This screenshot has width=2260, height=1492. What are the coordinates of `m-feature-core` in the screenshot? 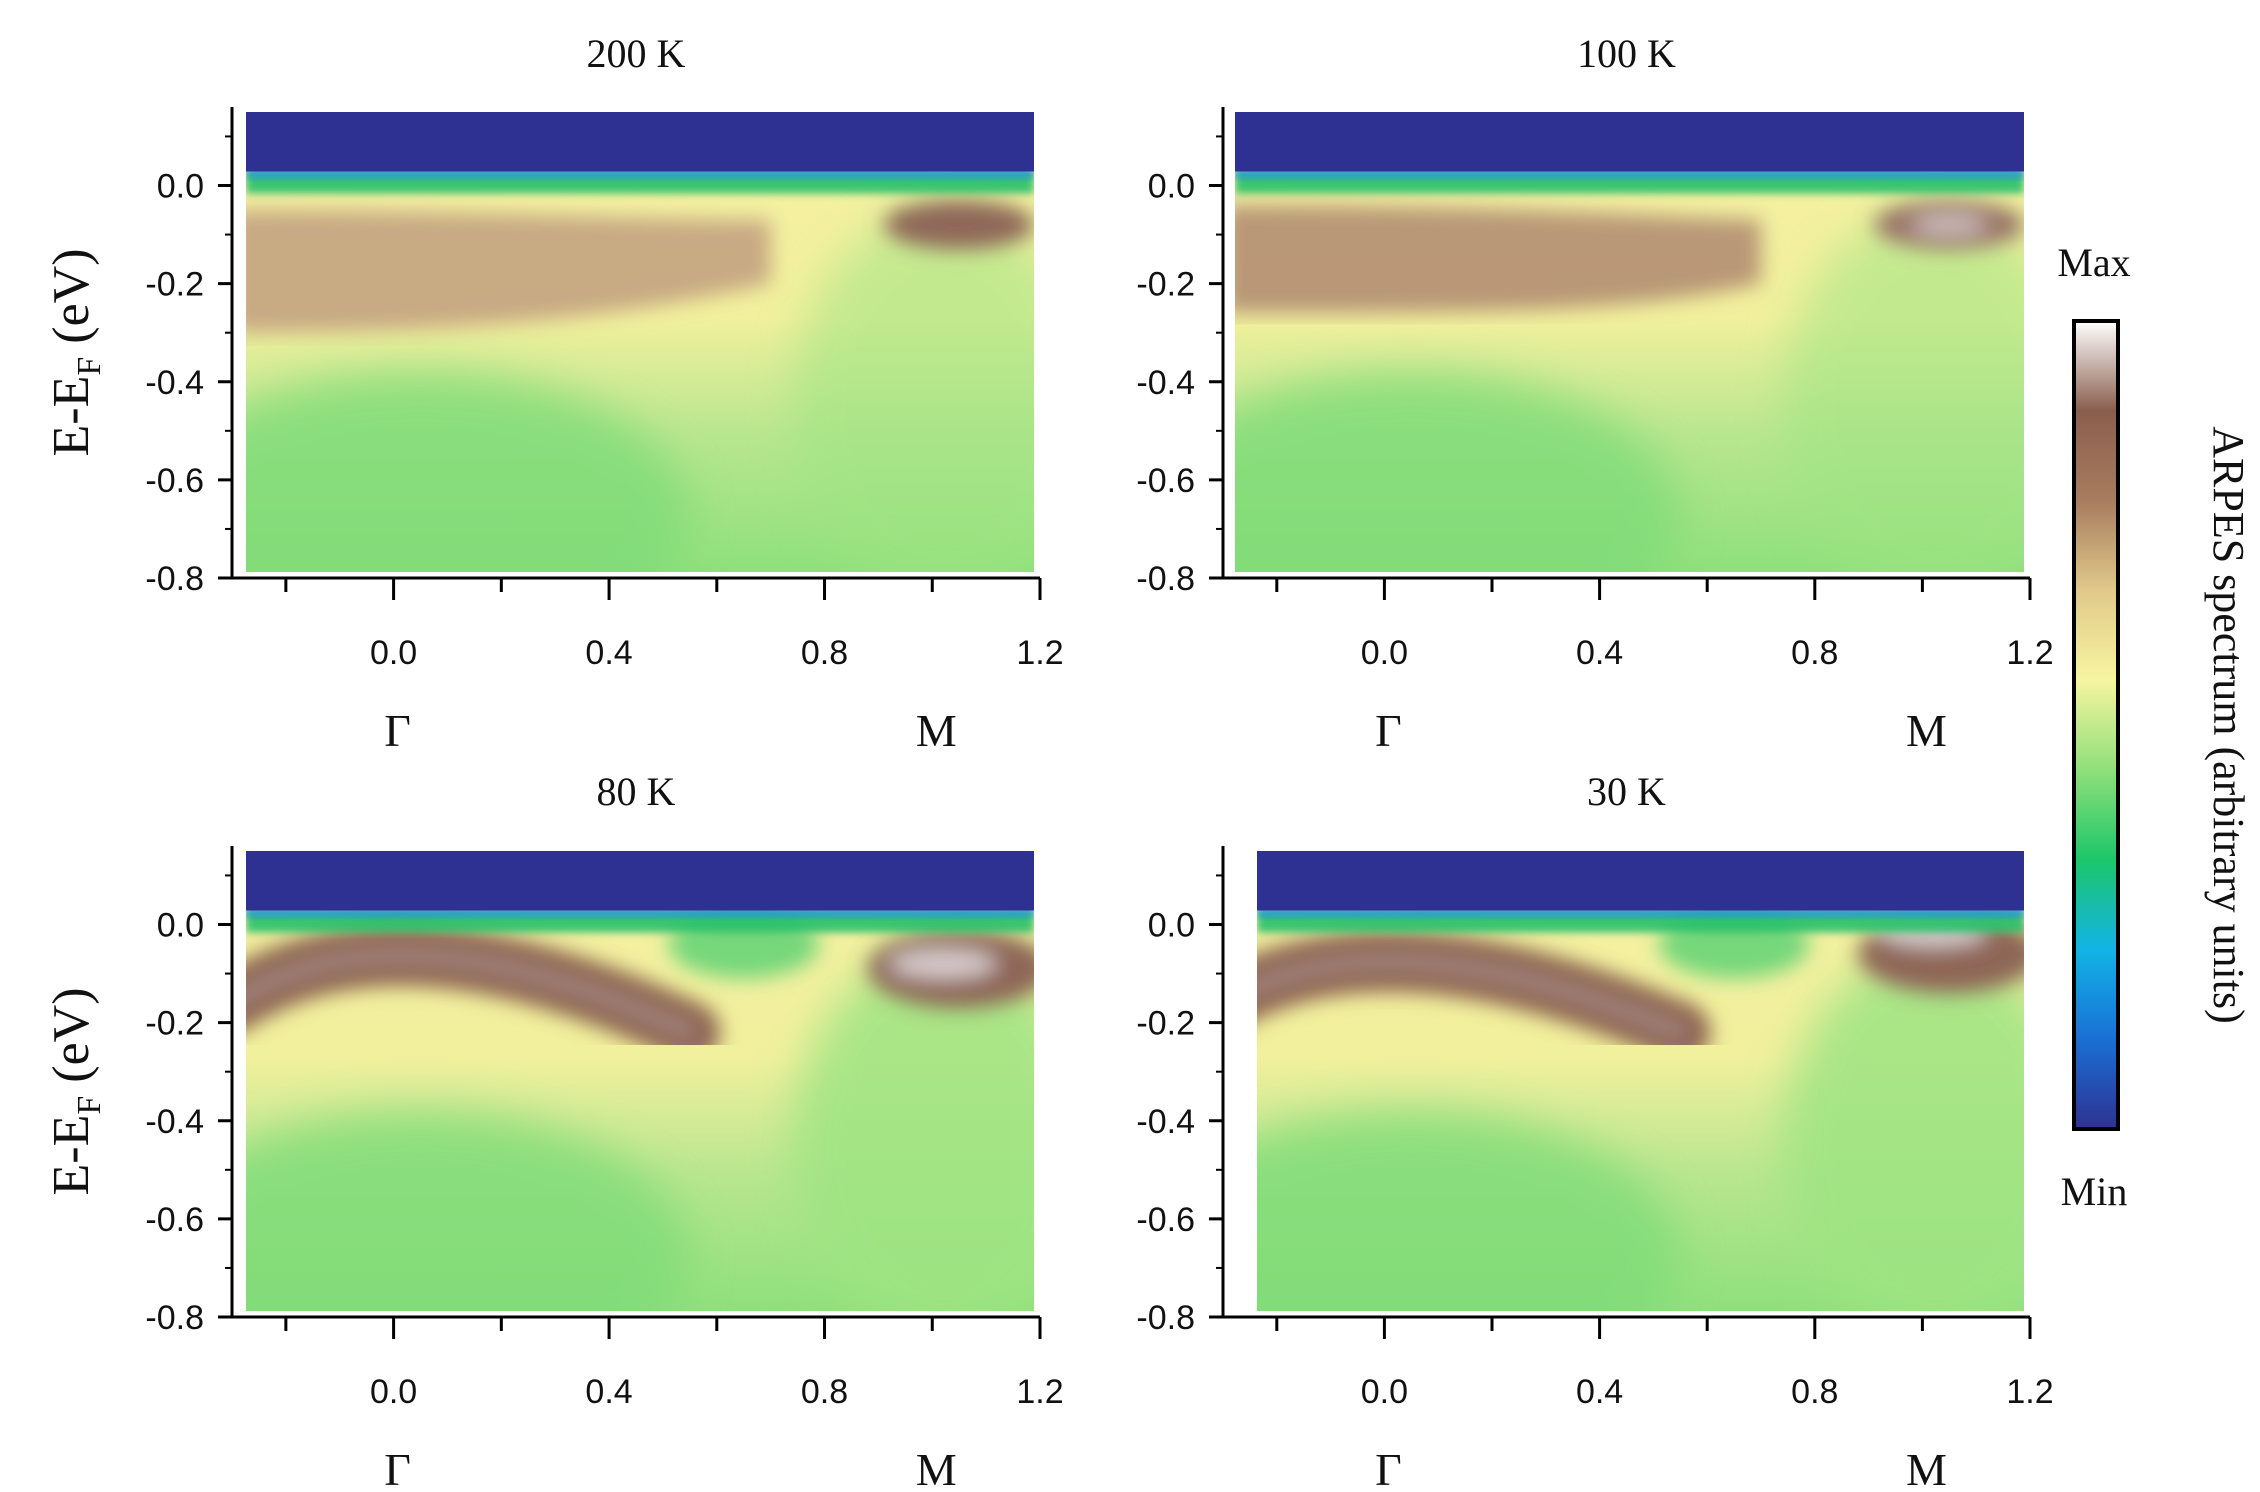 It's located at (943, 964).